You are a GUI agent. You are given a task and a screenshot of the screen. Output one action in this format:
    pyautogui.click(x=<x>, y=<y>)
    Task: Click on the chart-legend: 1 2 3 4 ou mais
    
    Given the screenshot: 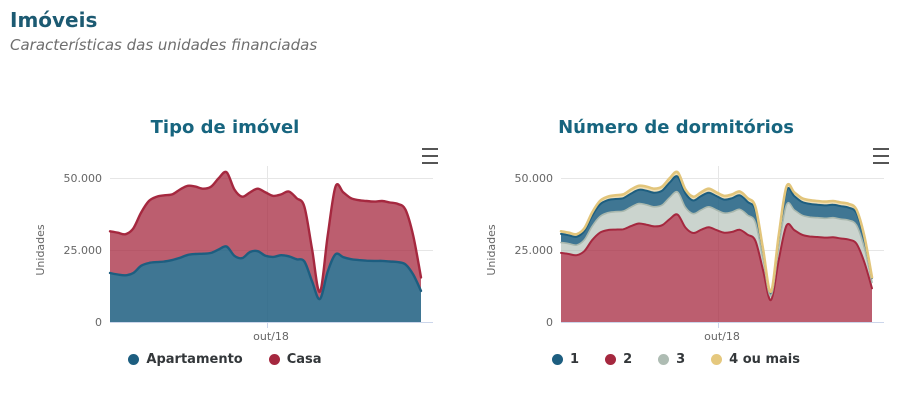 What is the action you would take?
    pyautogui.click(x=676, y=359)
    